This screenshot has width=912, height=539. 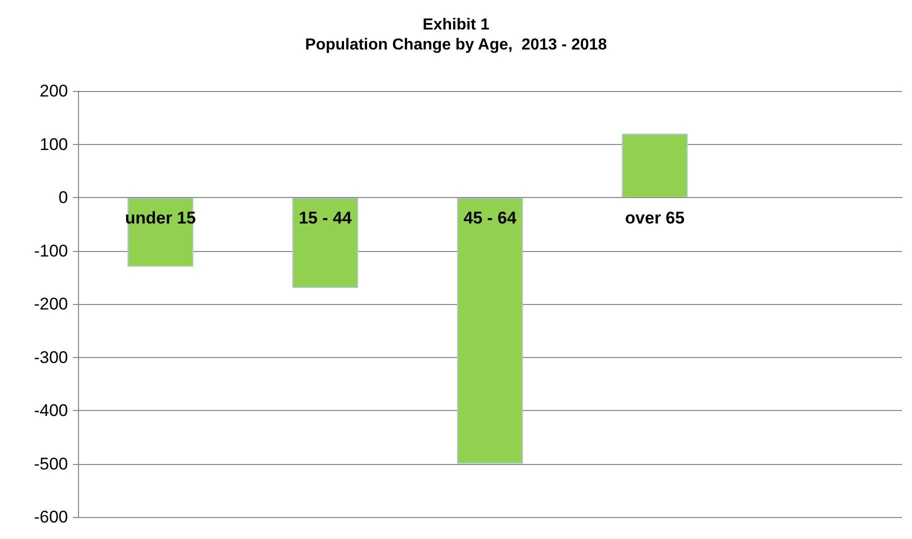 I want to click on y-tick-label: 100, so click(x=54, y=144).